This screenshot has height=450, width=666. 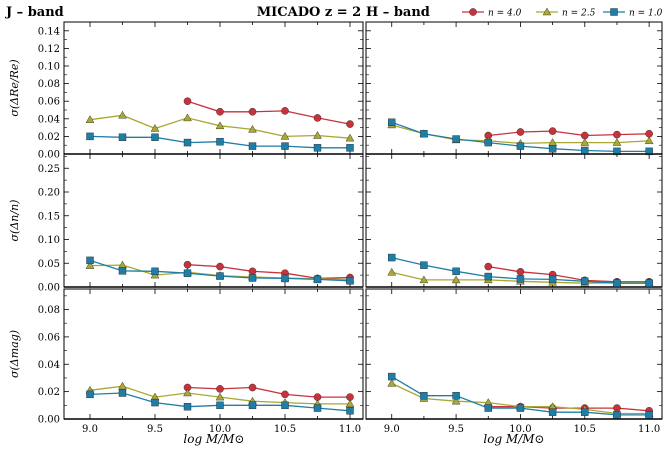 I want to click on x-tick-label: 9.0, so click(x=392, y=429).